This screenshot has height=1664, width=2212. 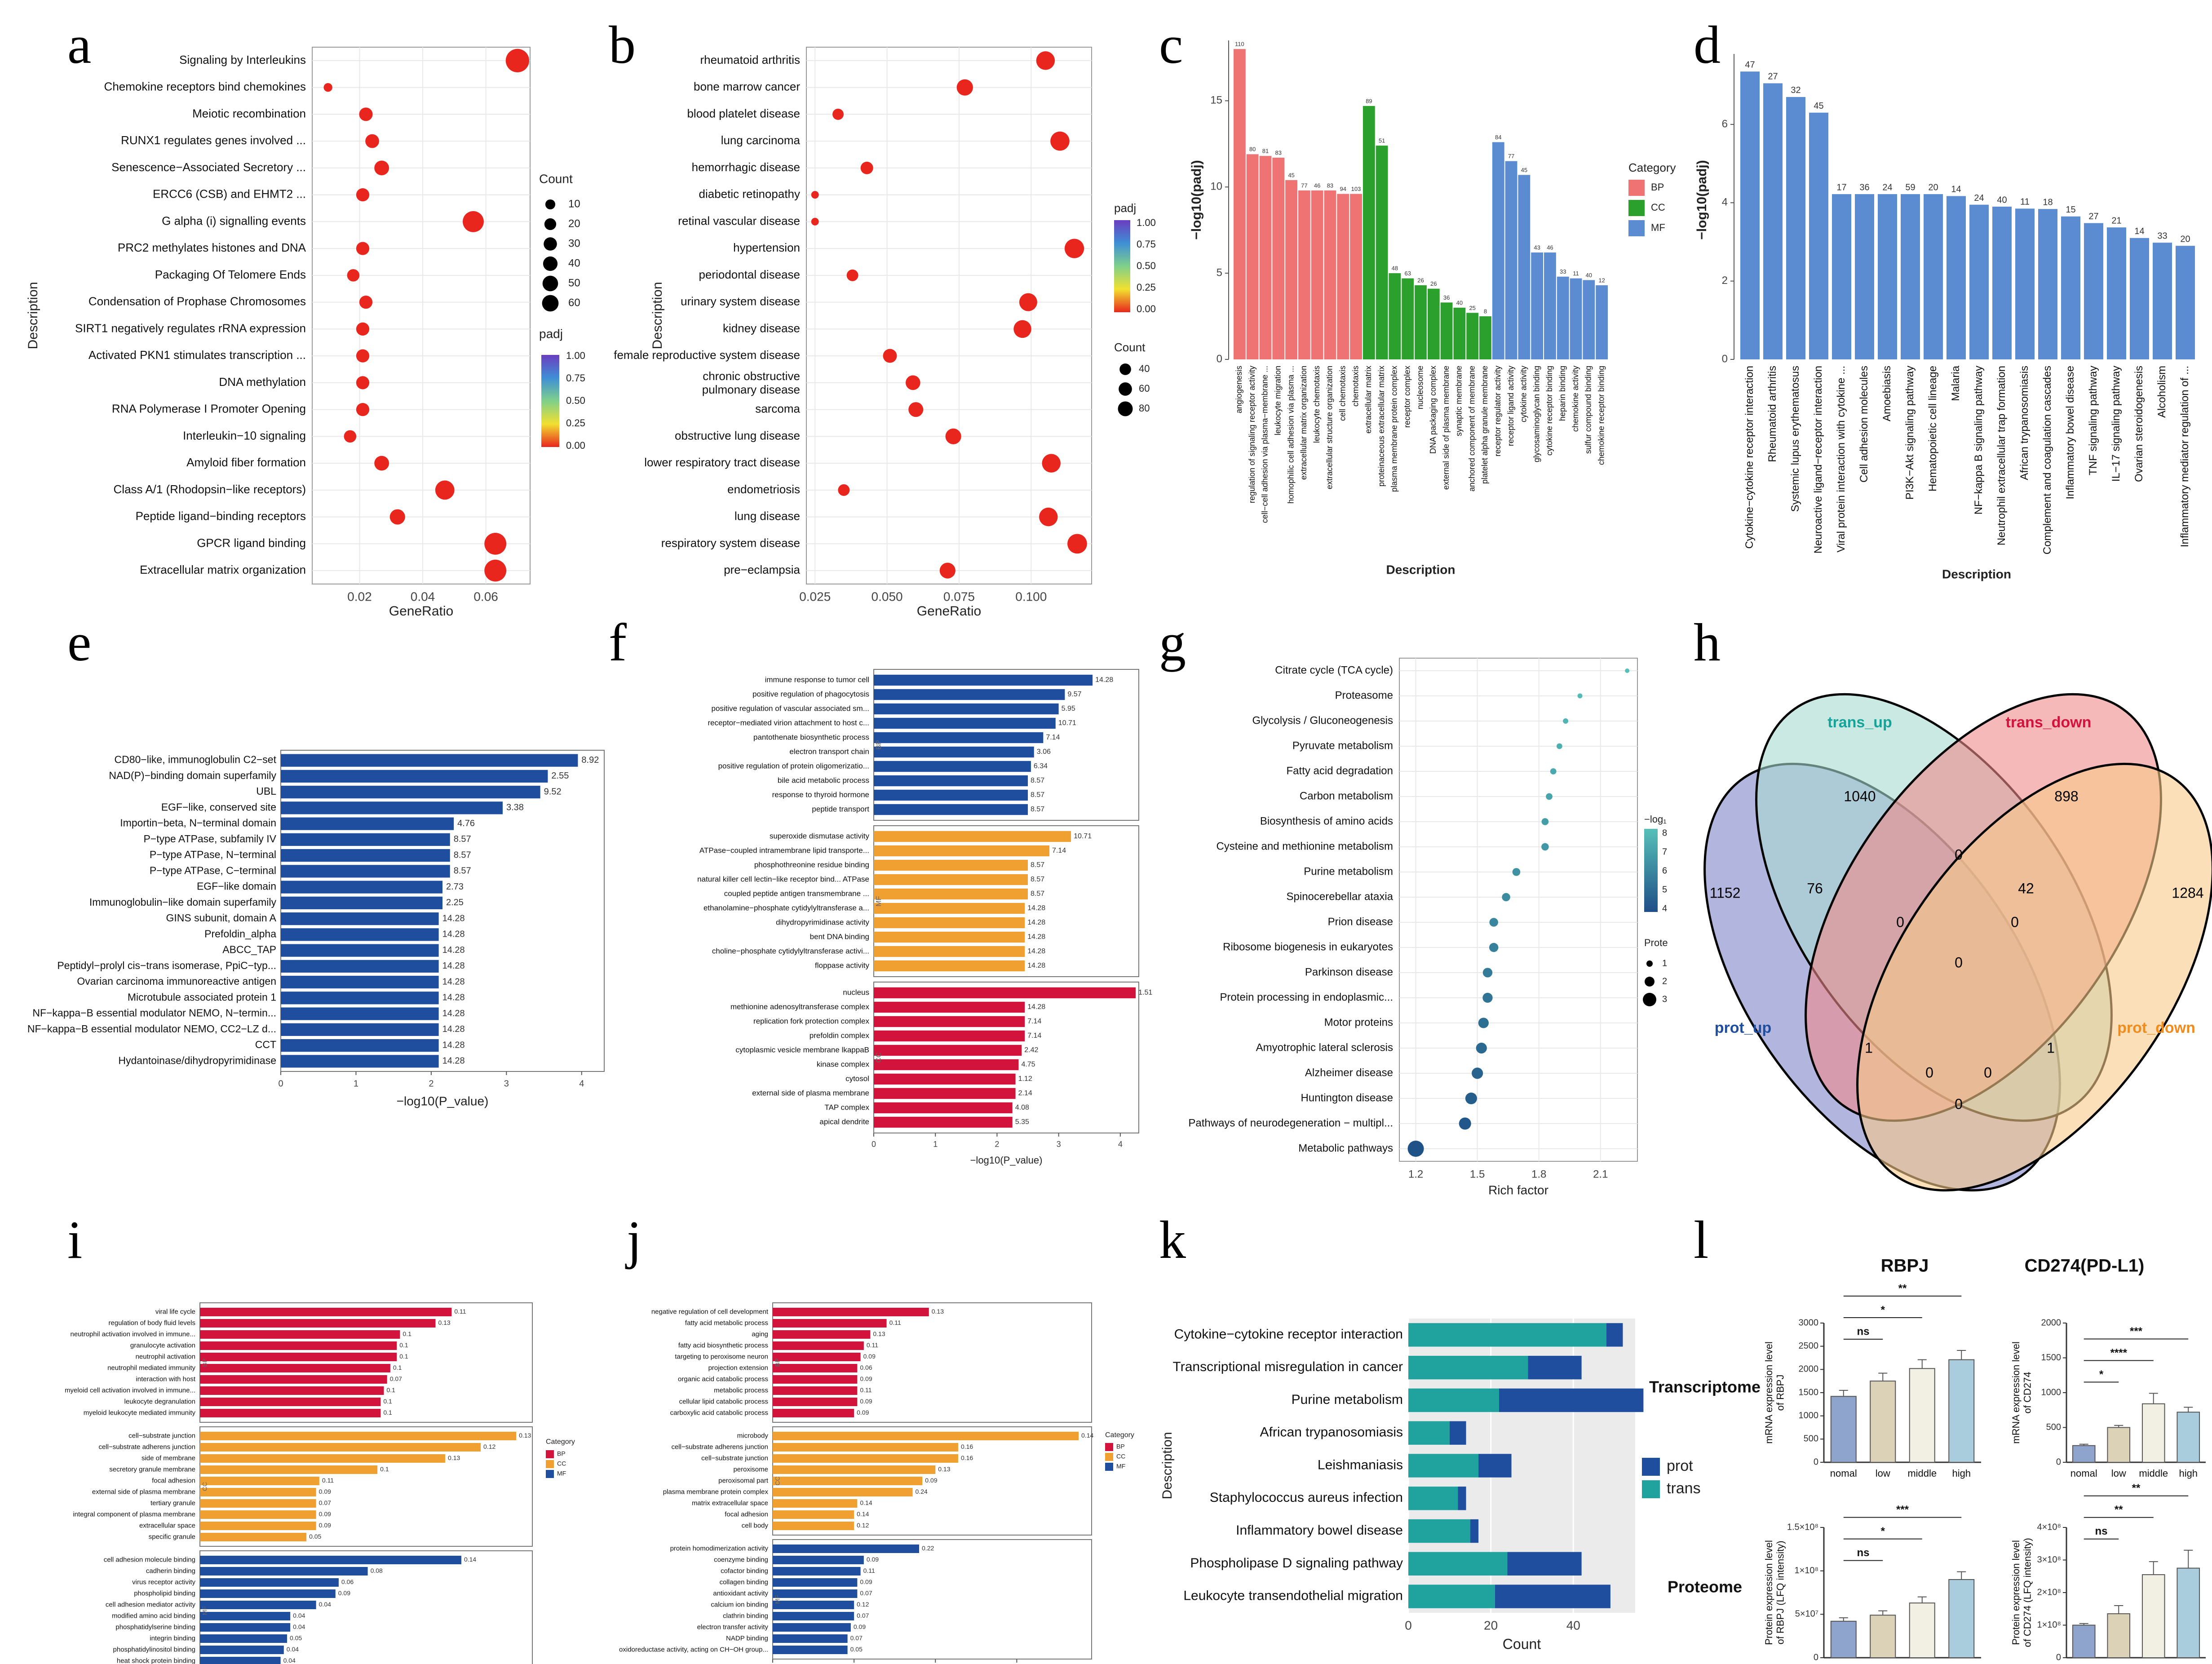 I want to click on bar-label: 46, so click(x=1550, y=247).